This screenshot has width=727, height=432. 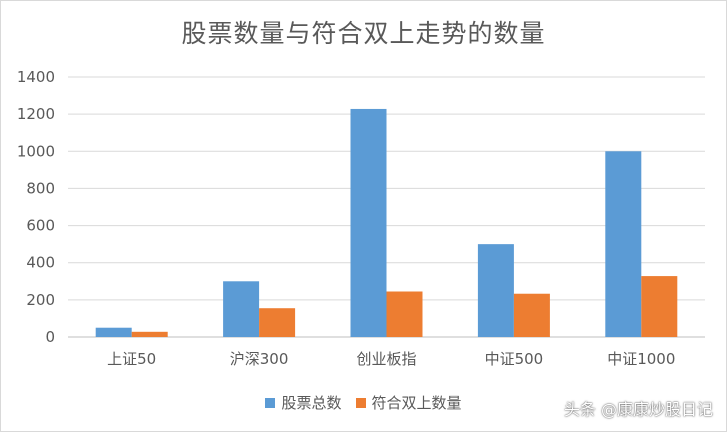 I want to click on x-tick-label: 中证1000, so click(x=641, y=359).